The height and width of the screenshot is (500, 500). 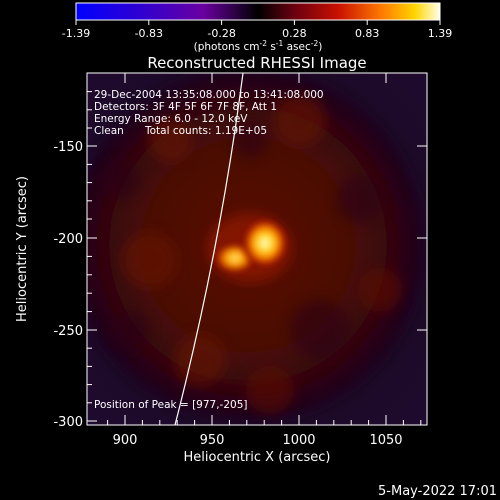 What do you see at coordinates (68, 147) in the screenshot?
I see `y-tick-label: -150` at bounding box center [68, 147].